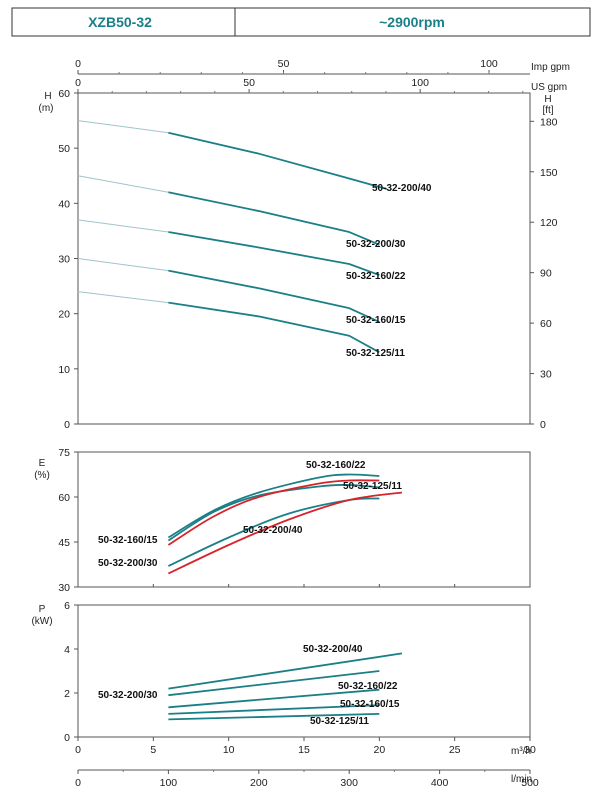  Describe the element at coordinates (120, 22) in the screenshot. I see `model-title: XZB50-32` at that location.